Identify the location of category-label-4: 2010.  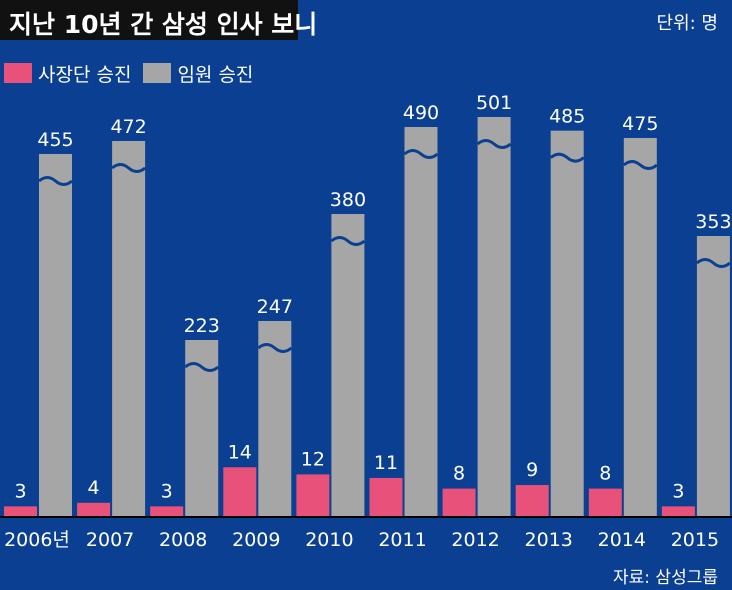
(329, 540).